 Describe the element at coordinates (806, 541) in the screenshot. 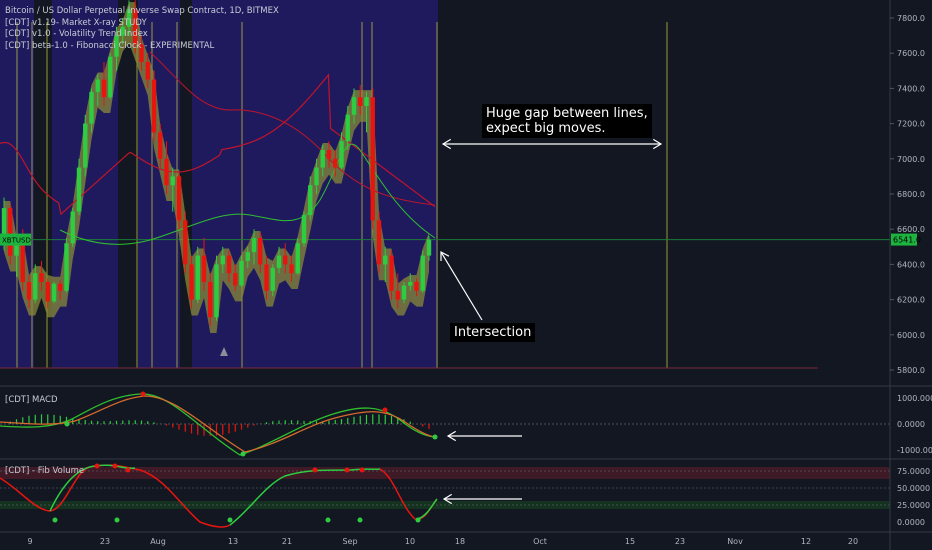

I see `x-tick-label: 12` at that location.